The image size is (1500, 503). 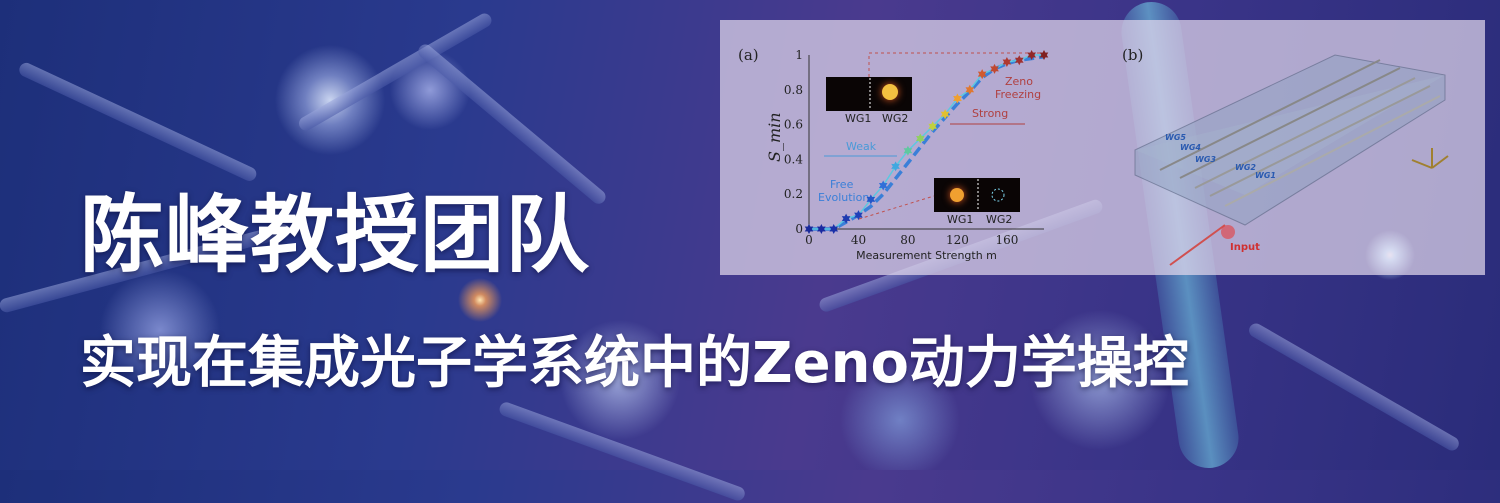 What do you see at coordinates (907, 240) in the screenshot?
I see `x-tick-label: 80` at bounding box center [907, 240].